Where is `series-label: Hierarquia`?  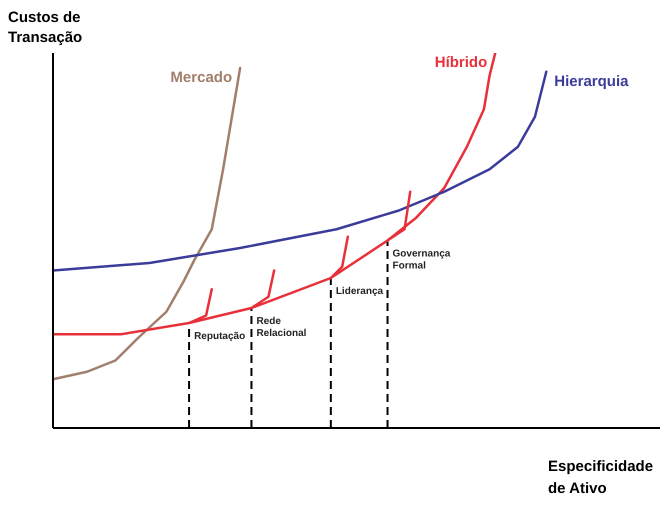
series-label: Hierarquia is located at coordinates (592, 81).